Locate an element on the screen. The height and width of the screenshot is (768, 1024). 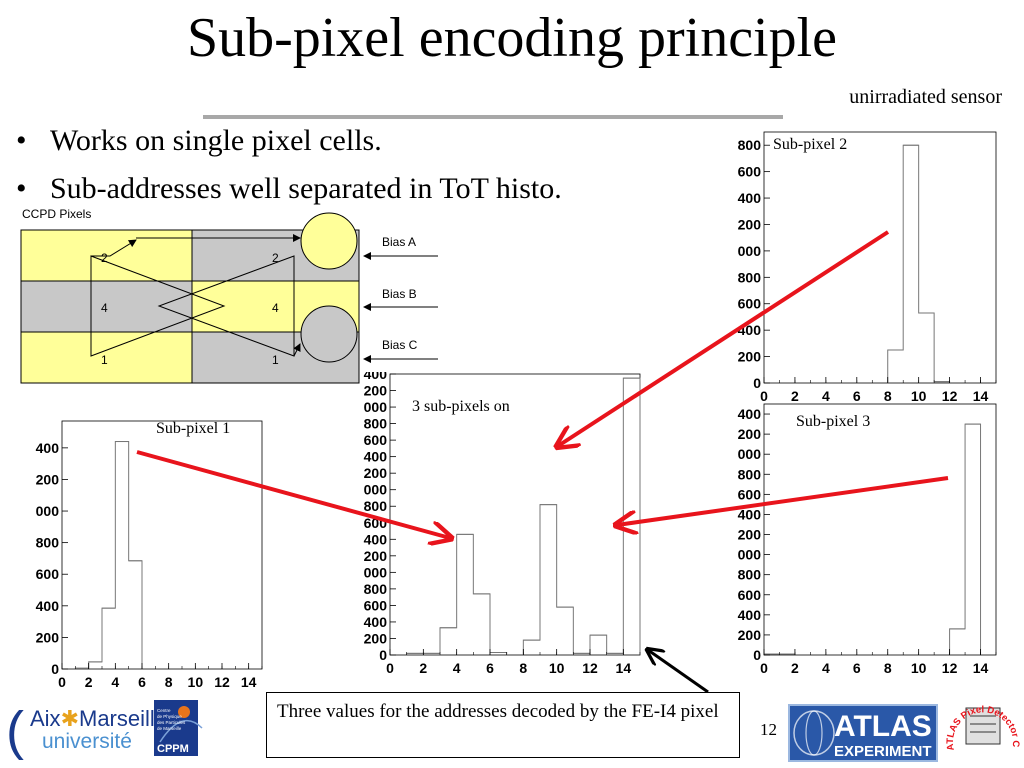
aix-marseille-logo: ( Aix✱Marseille université is located at coordinates (86, 731).